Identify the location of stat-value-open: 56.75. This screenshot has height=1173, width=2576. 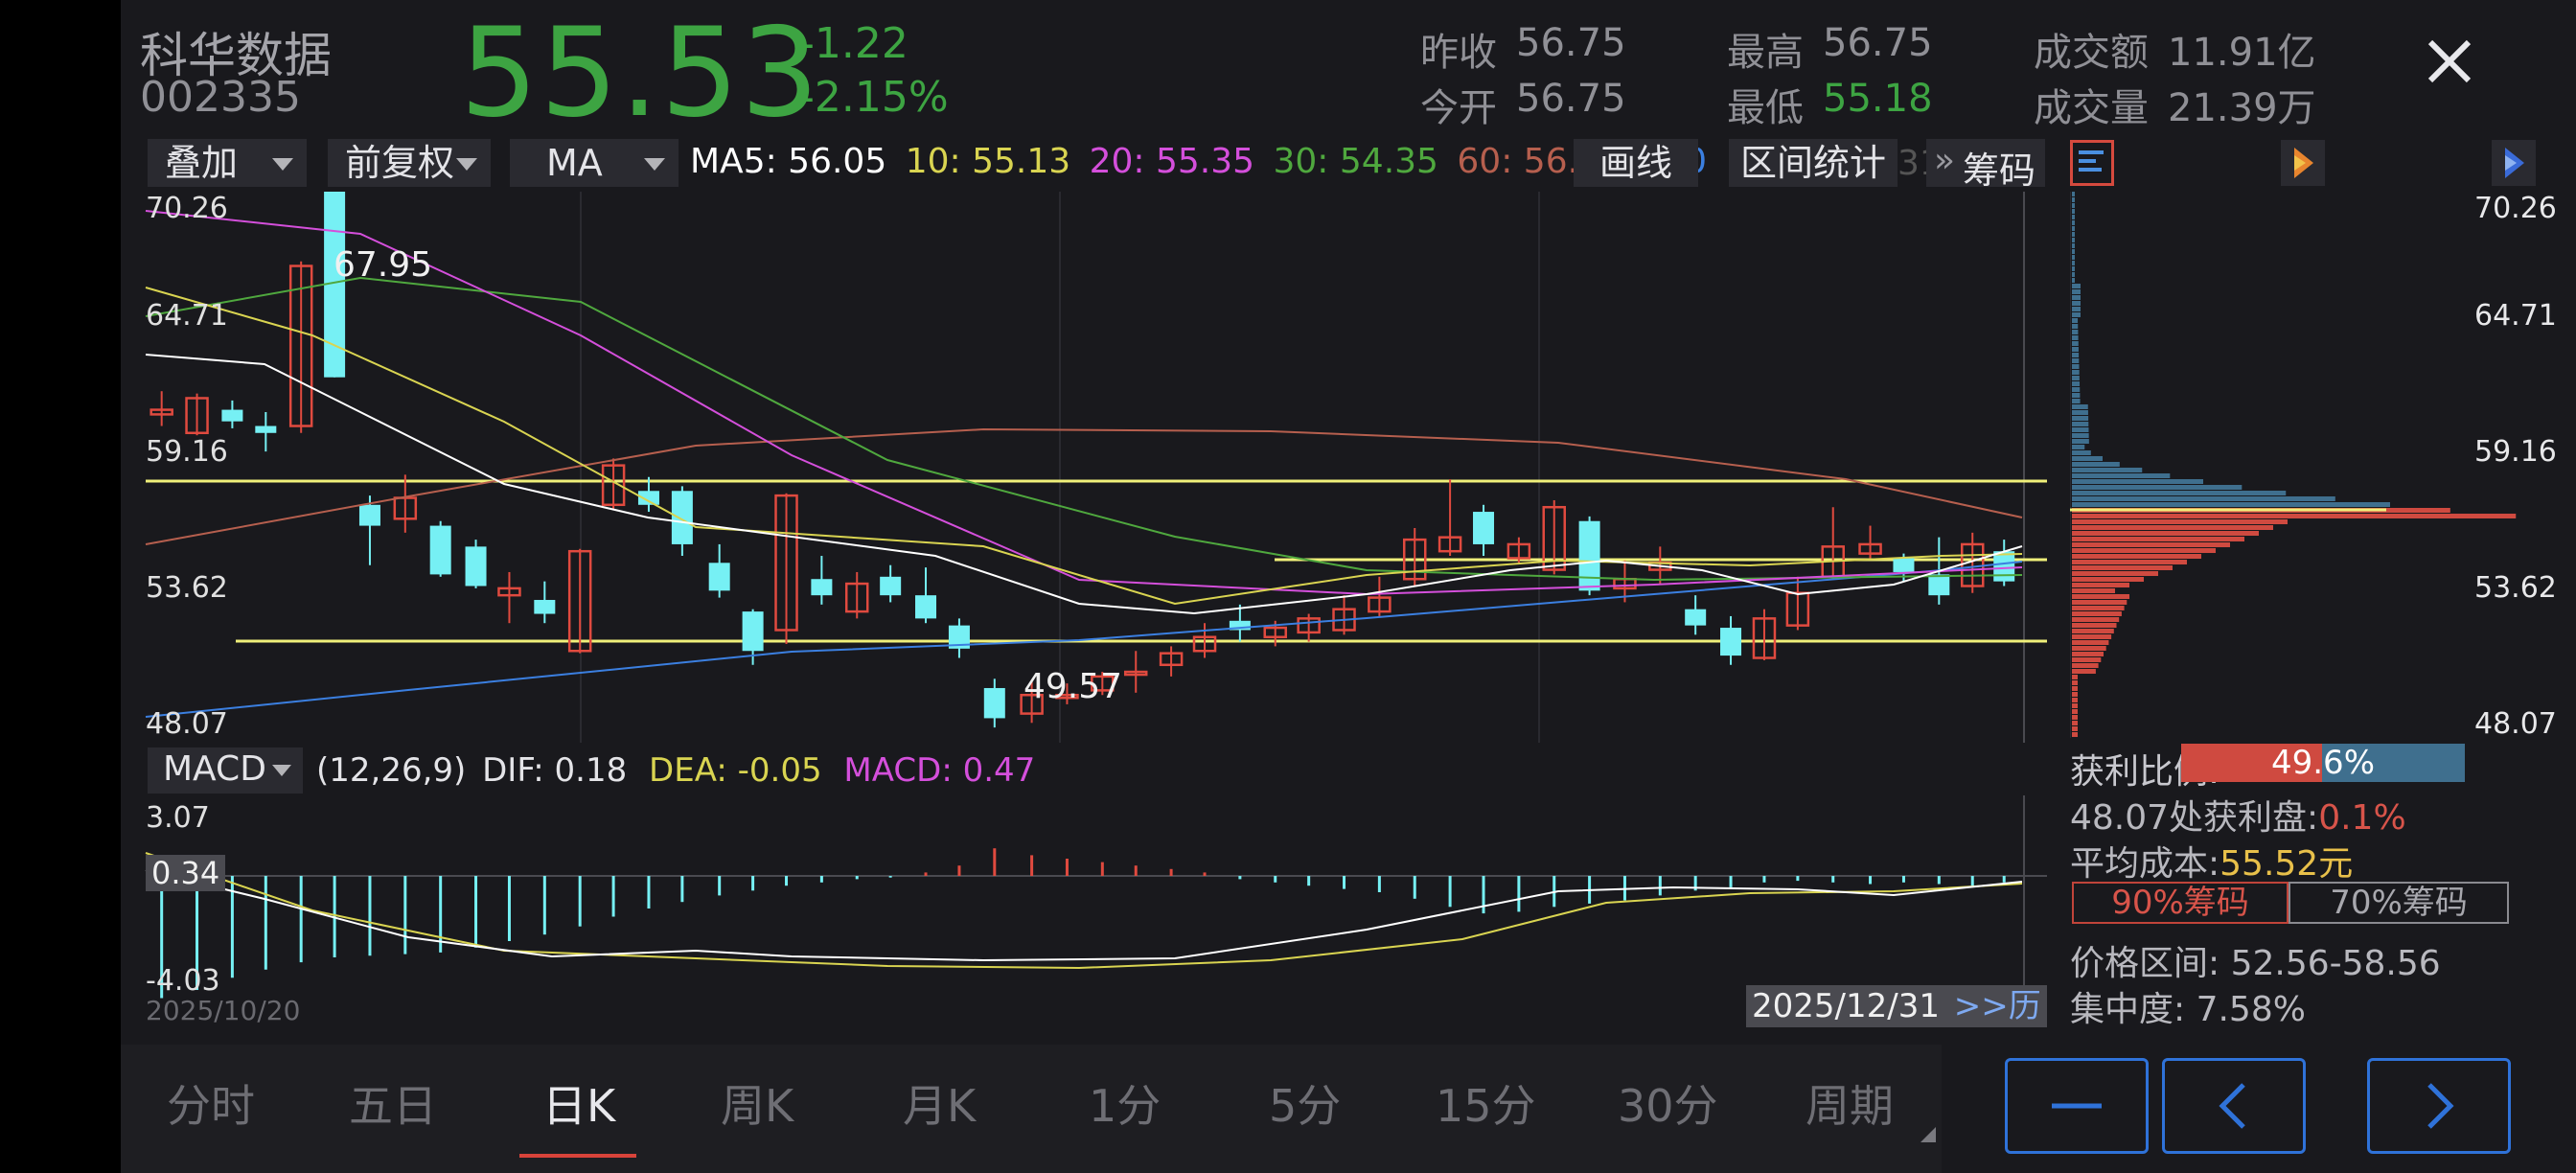
(1571, 99).